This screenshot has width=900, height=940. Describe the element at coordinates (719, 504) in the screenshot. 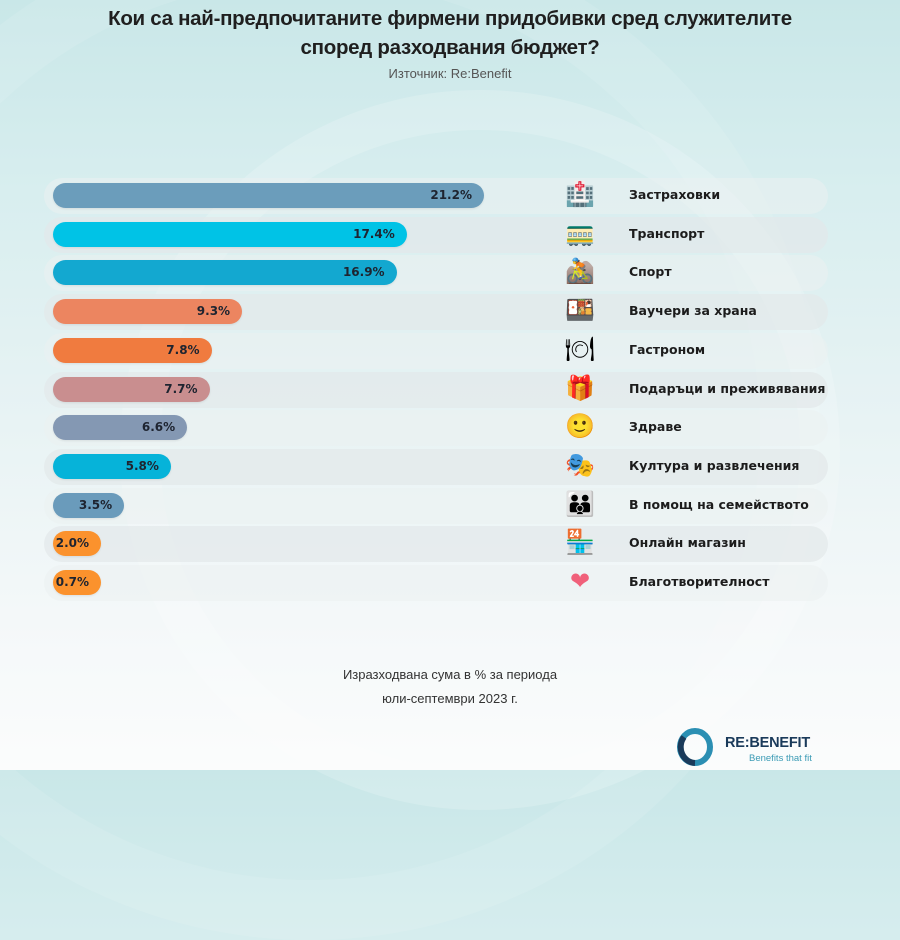

I see `category-label: В помощ на семейството` at that location.